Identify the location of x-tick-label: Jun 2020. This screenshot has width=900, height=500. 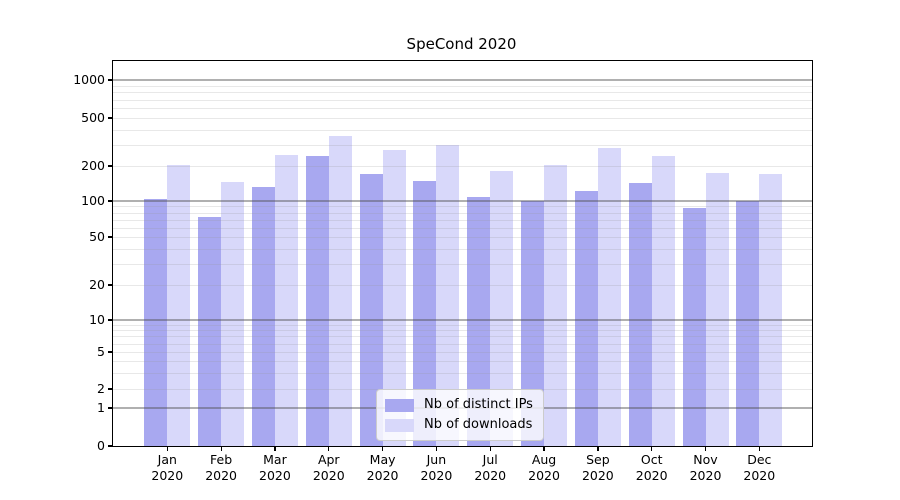
(436, 467).